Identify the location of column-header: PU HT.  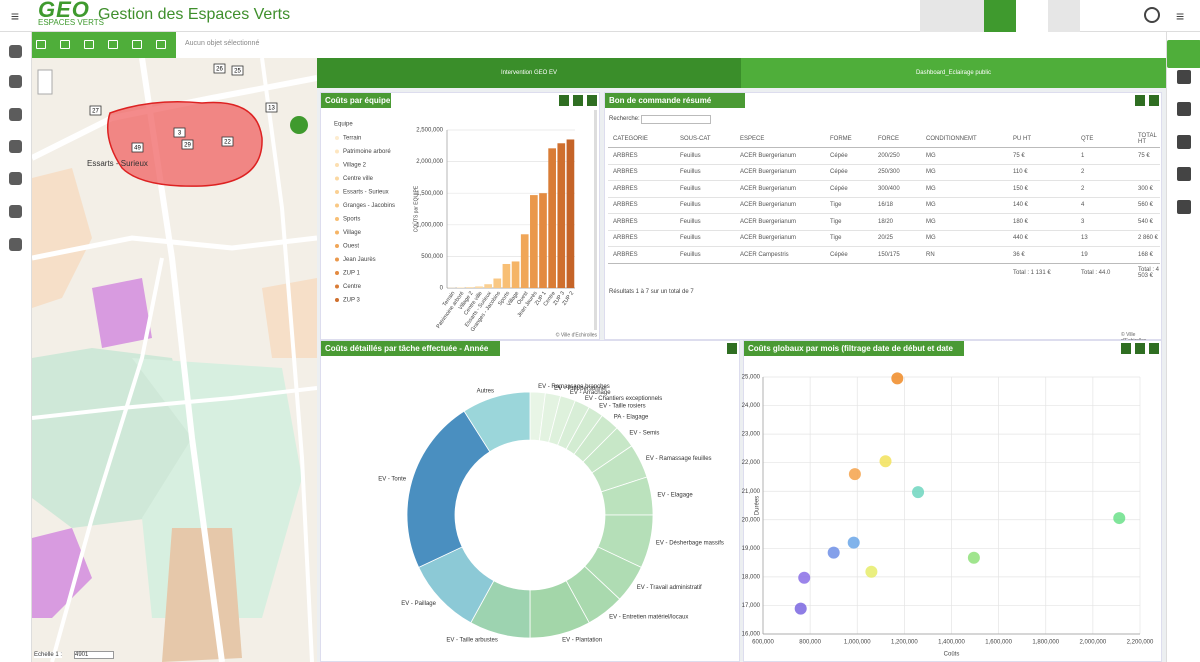
(1042, 139).